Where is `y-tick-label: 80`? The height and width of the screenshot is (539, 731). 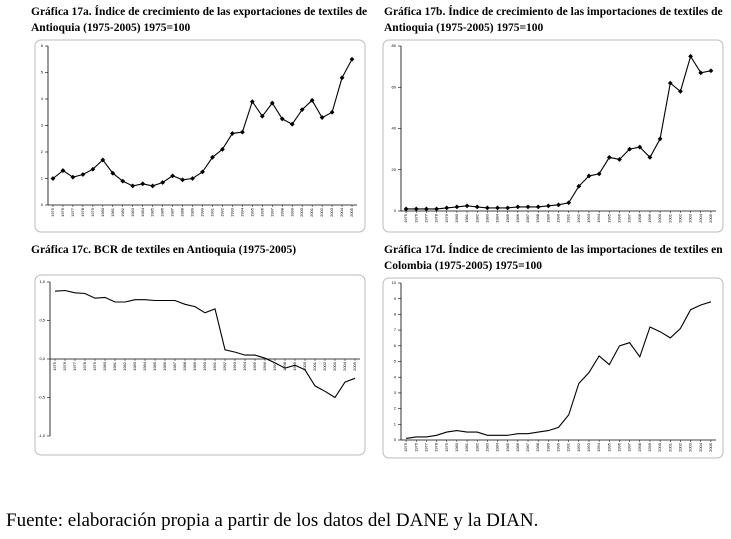
y-tick-label: 80 is located at coordinates (394, 45).